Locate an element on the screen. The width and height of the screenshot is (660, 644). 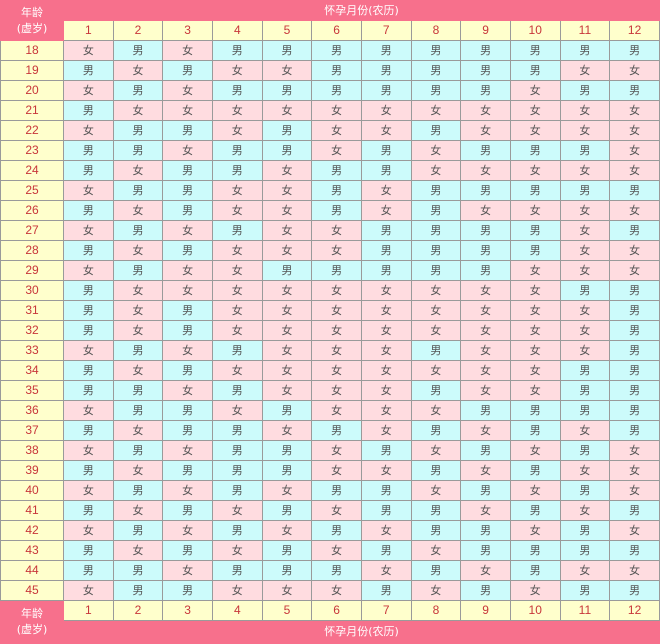
table-row: 23 男男女男男女男女男男男女 is located at coordinates (330, 150).